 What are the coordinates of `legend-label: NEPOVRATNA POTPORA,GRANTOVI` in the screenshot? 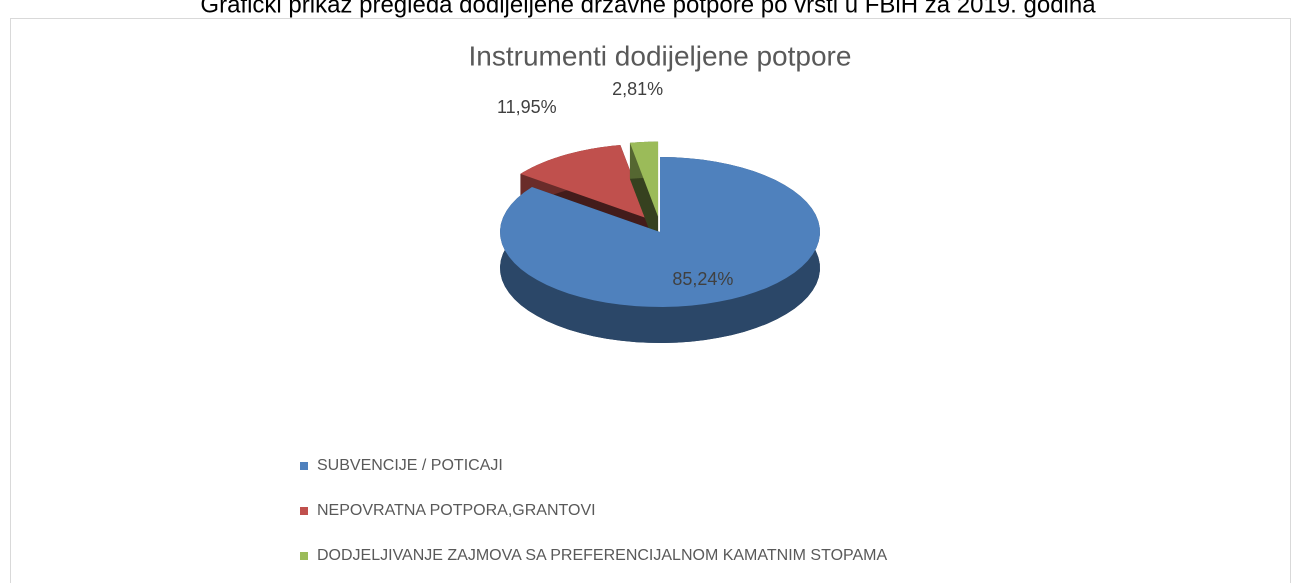 It's located at (456, 510).